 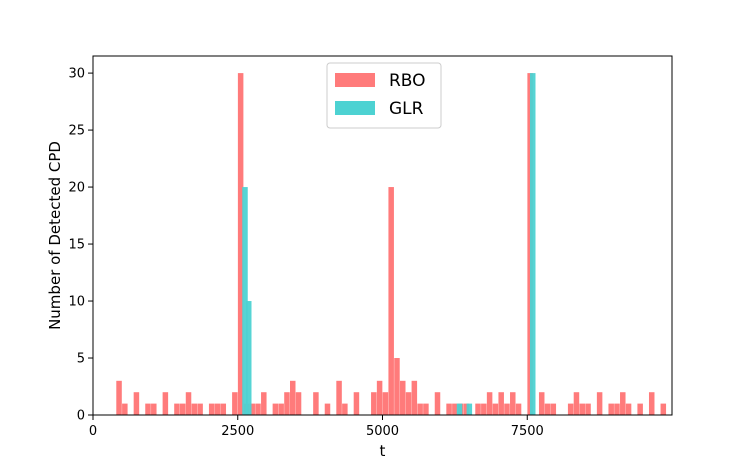 I want to click on y-axis-label: Number of Detected CPD, so click(x=55, y=235).